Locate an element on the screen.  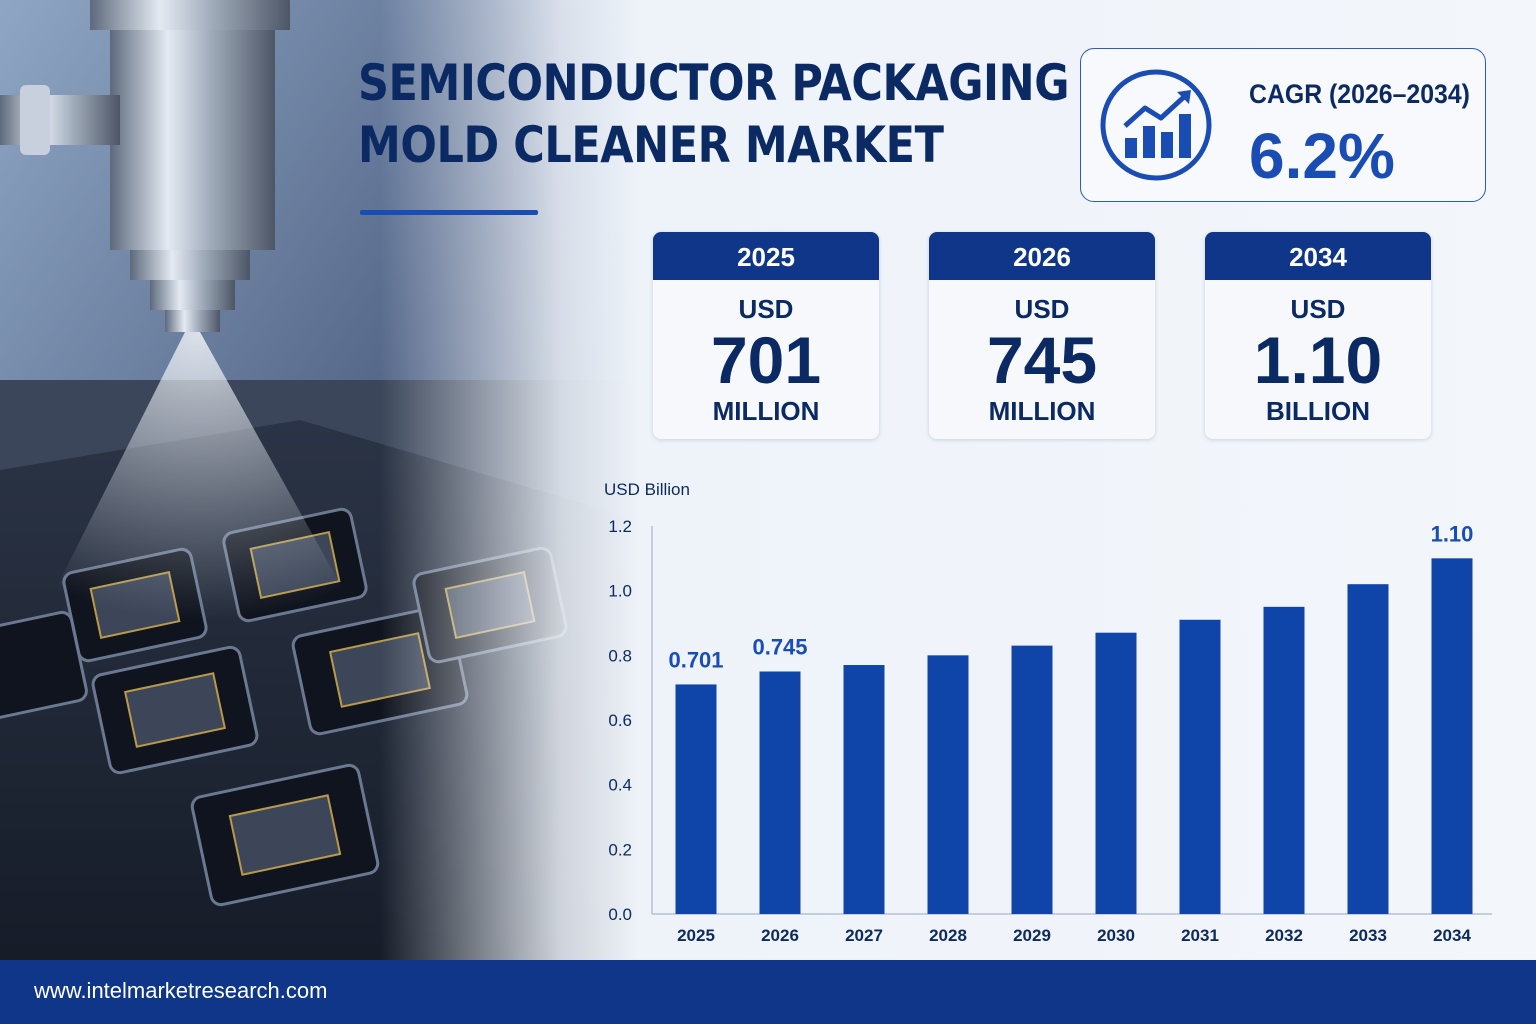
x-tick-label: 2027 is located at coordinates (864, 935).